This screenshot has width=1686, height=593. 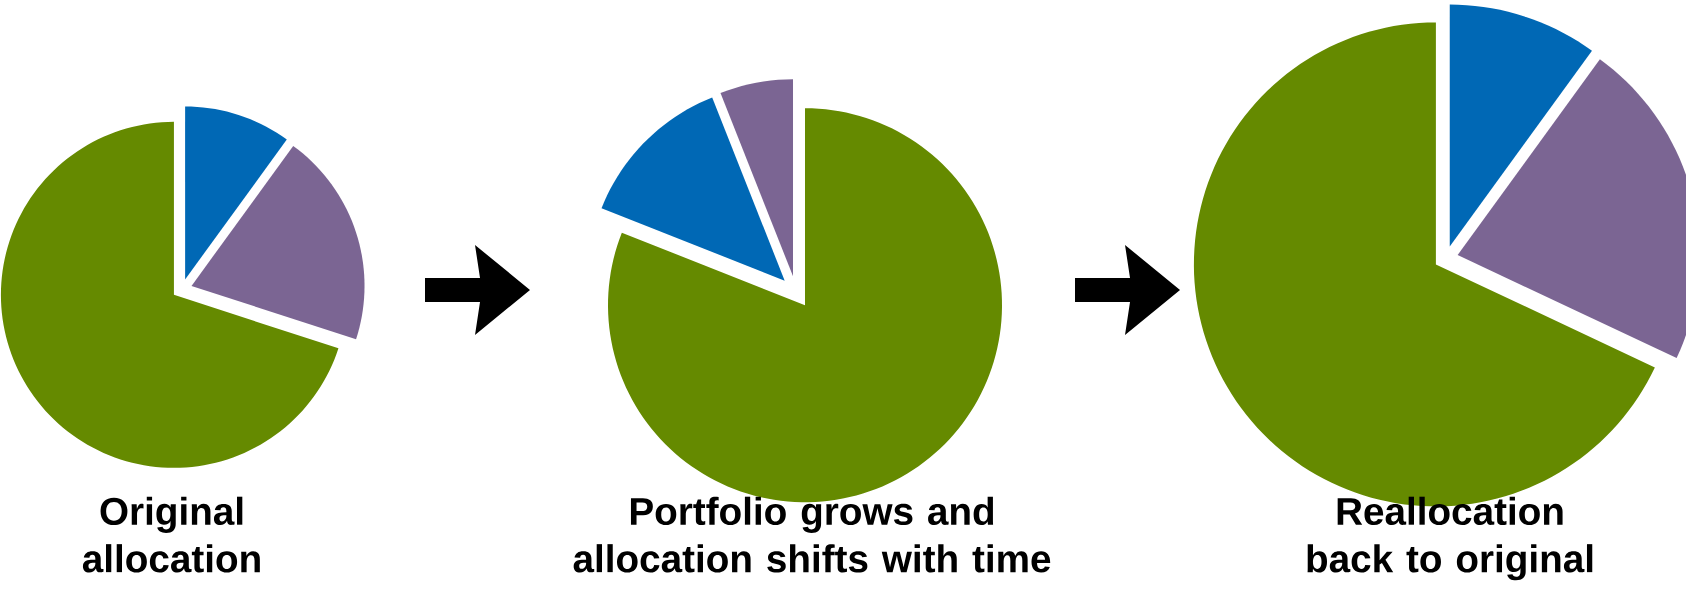 I want to click on text: Original allocation, so click(x=171, y=534).